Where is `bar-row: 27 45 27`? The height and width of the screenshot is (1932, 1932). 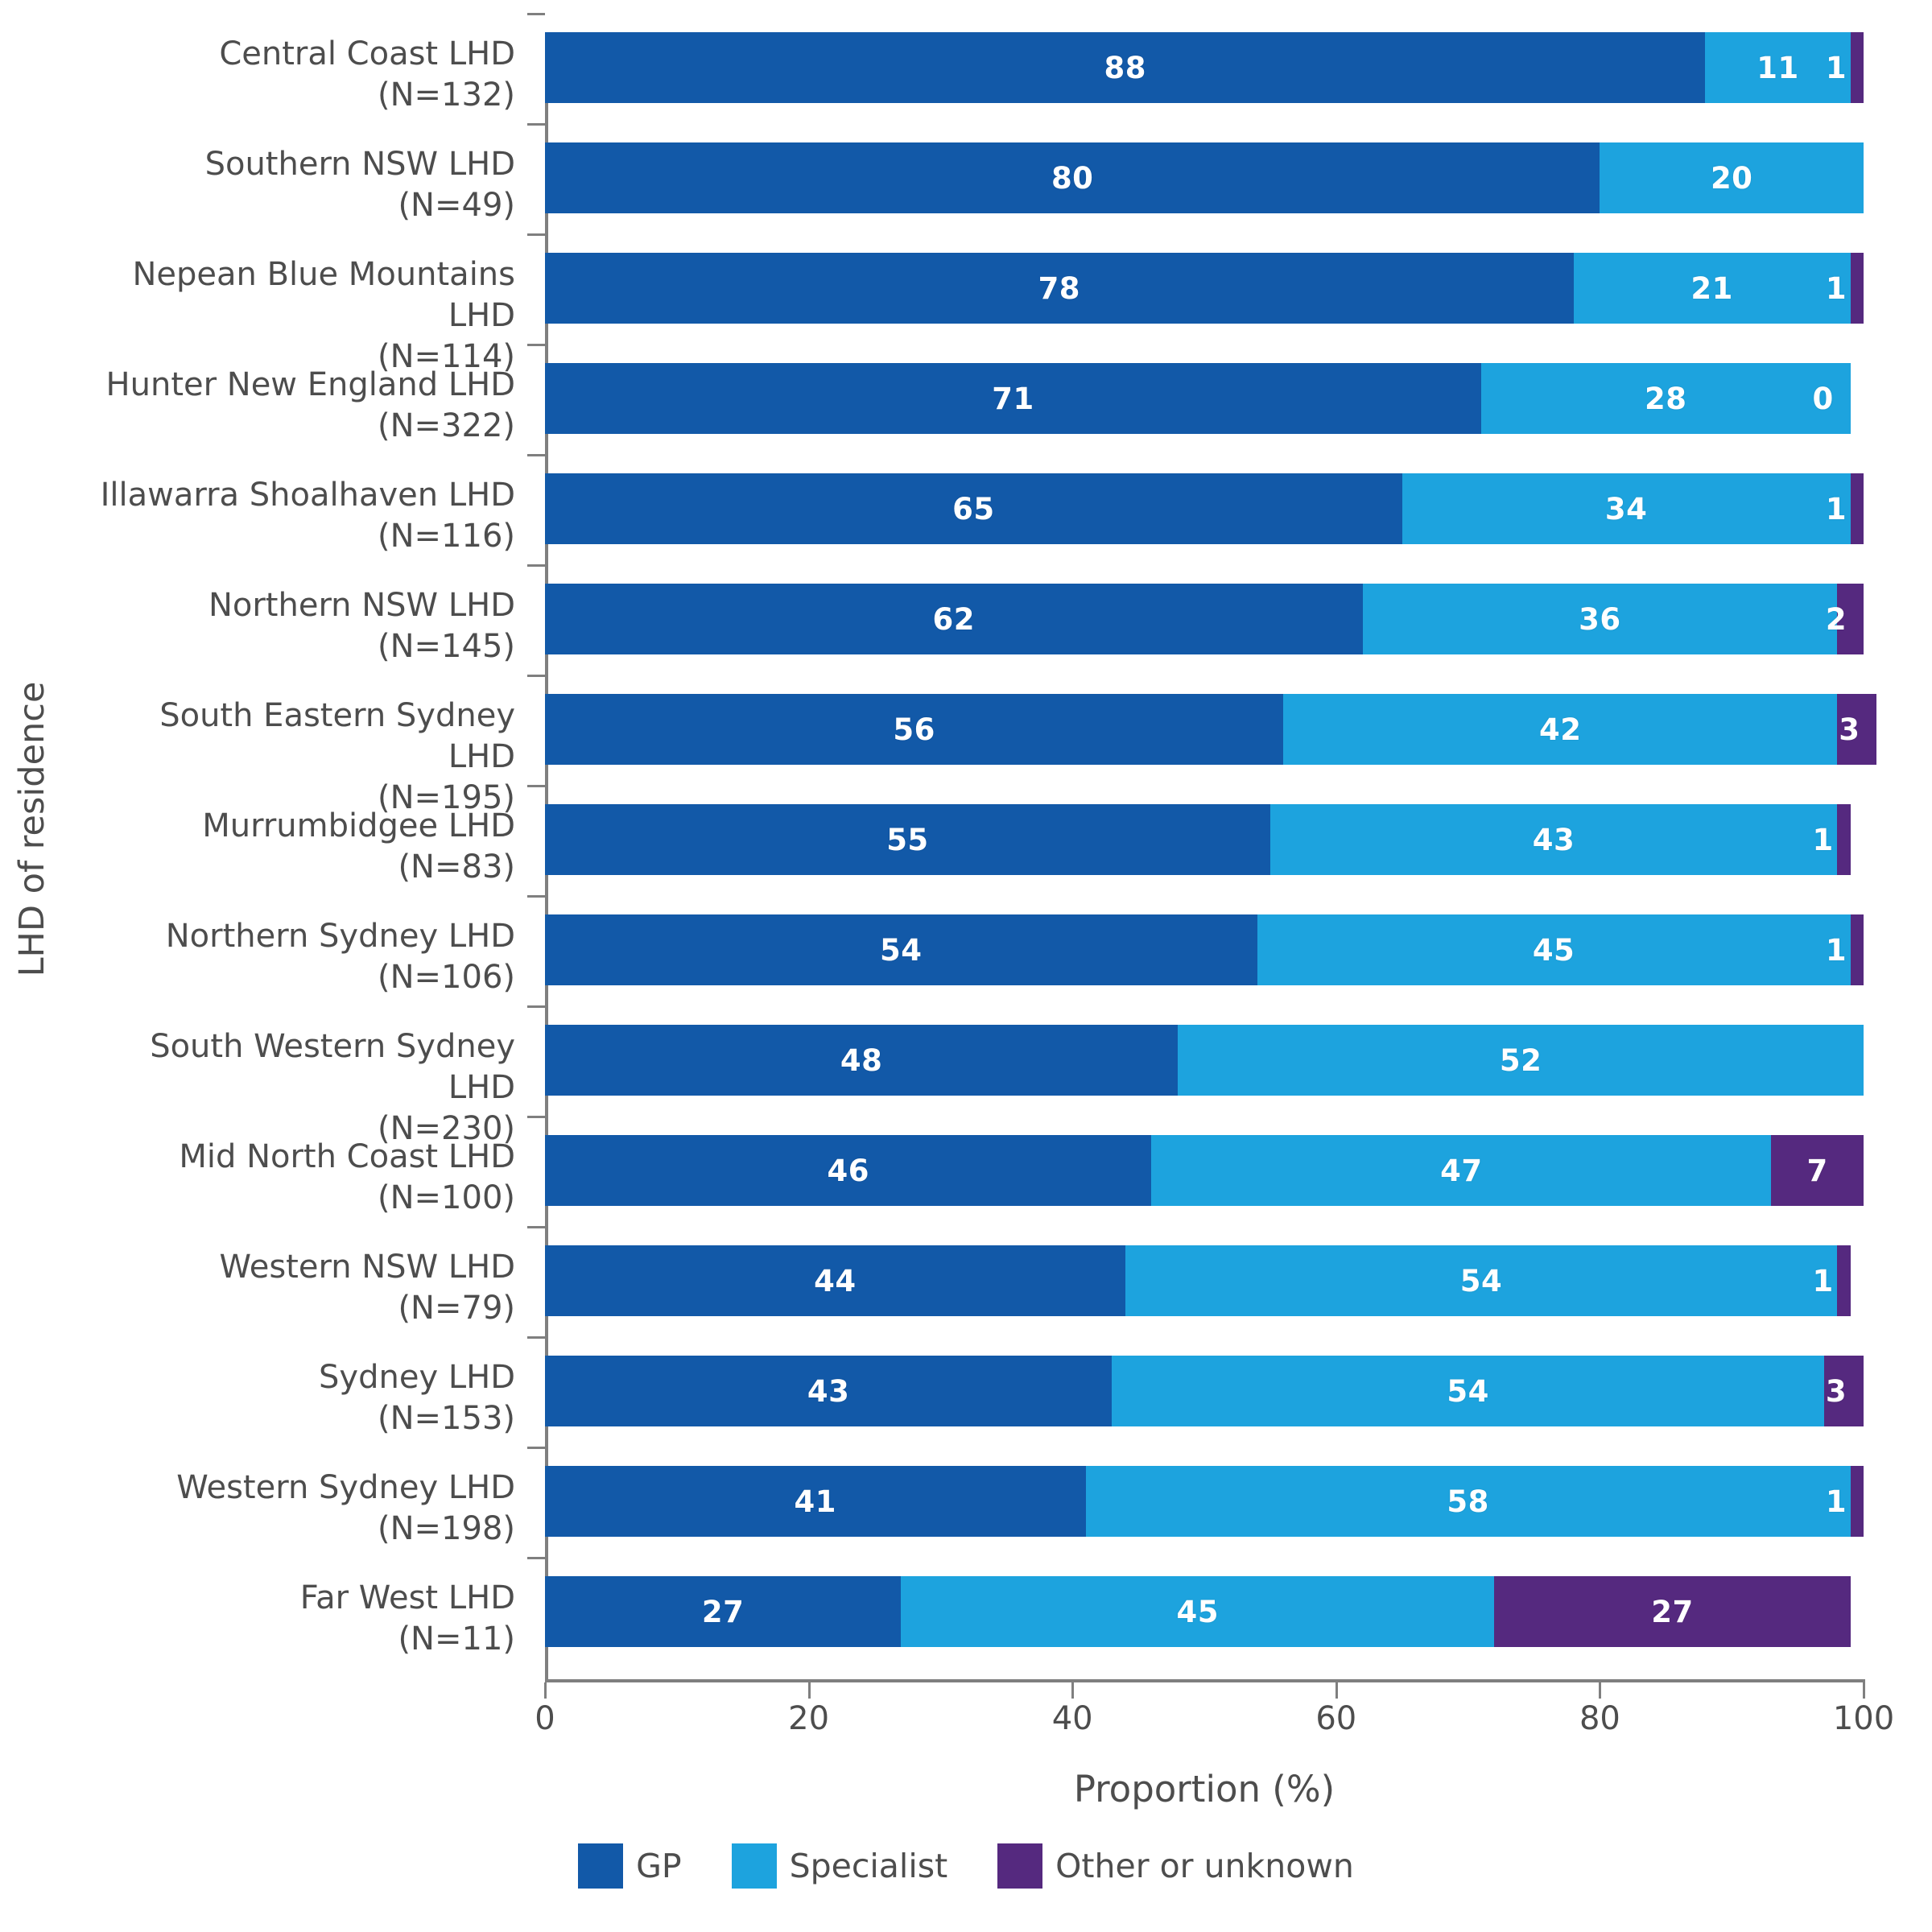 bar-row: 27 45 27 is located at coordinates (1204, 1611).